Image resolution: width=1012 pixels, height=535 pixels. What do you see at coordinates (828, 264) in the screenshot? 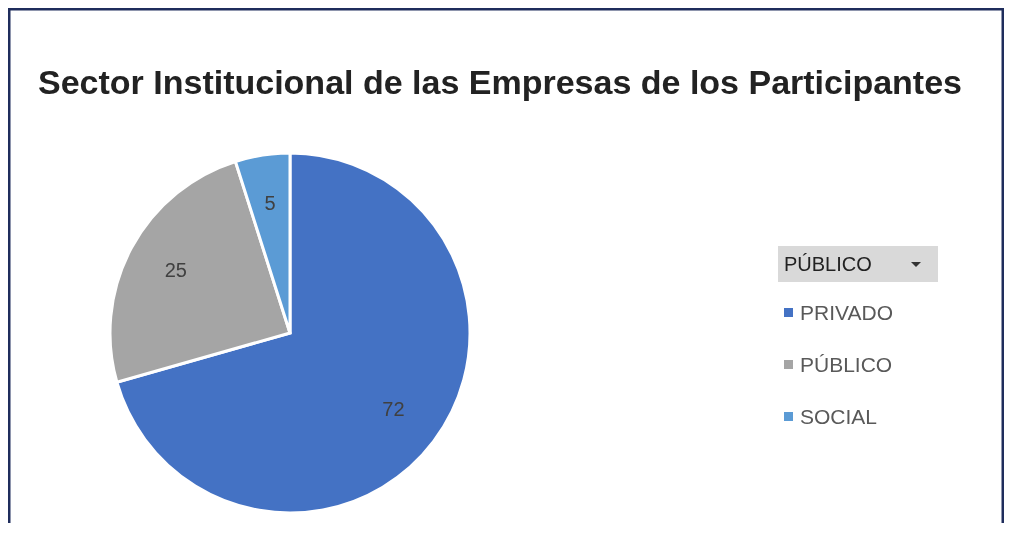
I see `legend-title: PÚBLICO` at bounding box center [828, 264].